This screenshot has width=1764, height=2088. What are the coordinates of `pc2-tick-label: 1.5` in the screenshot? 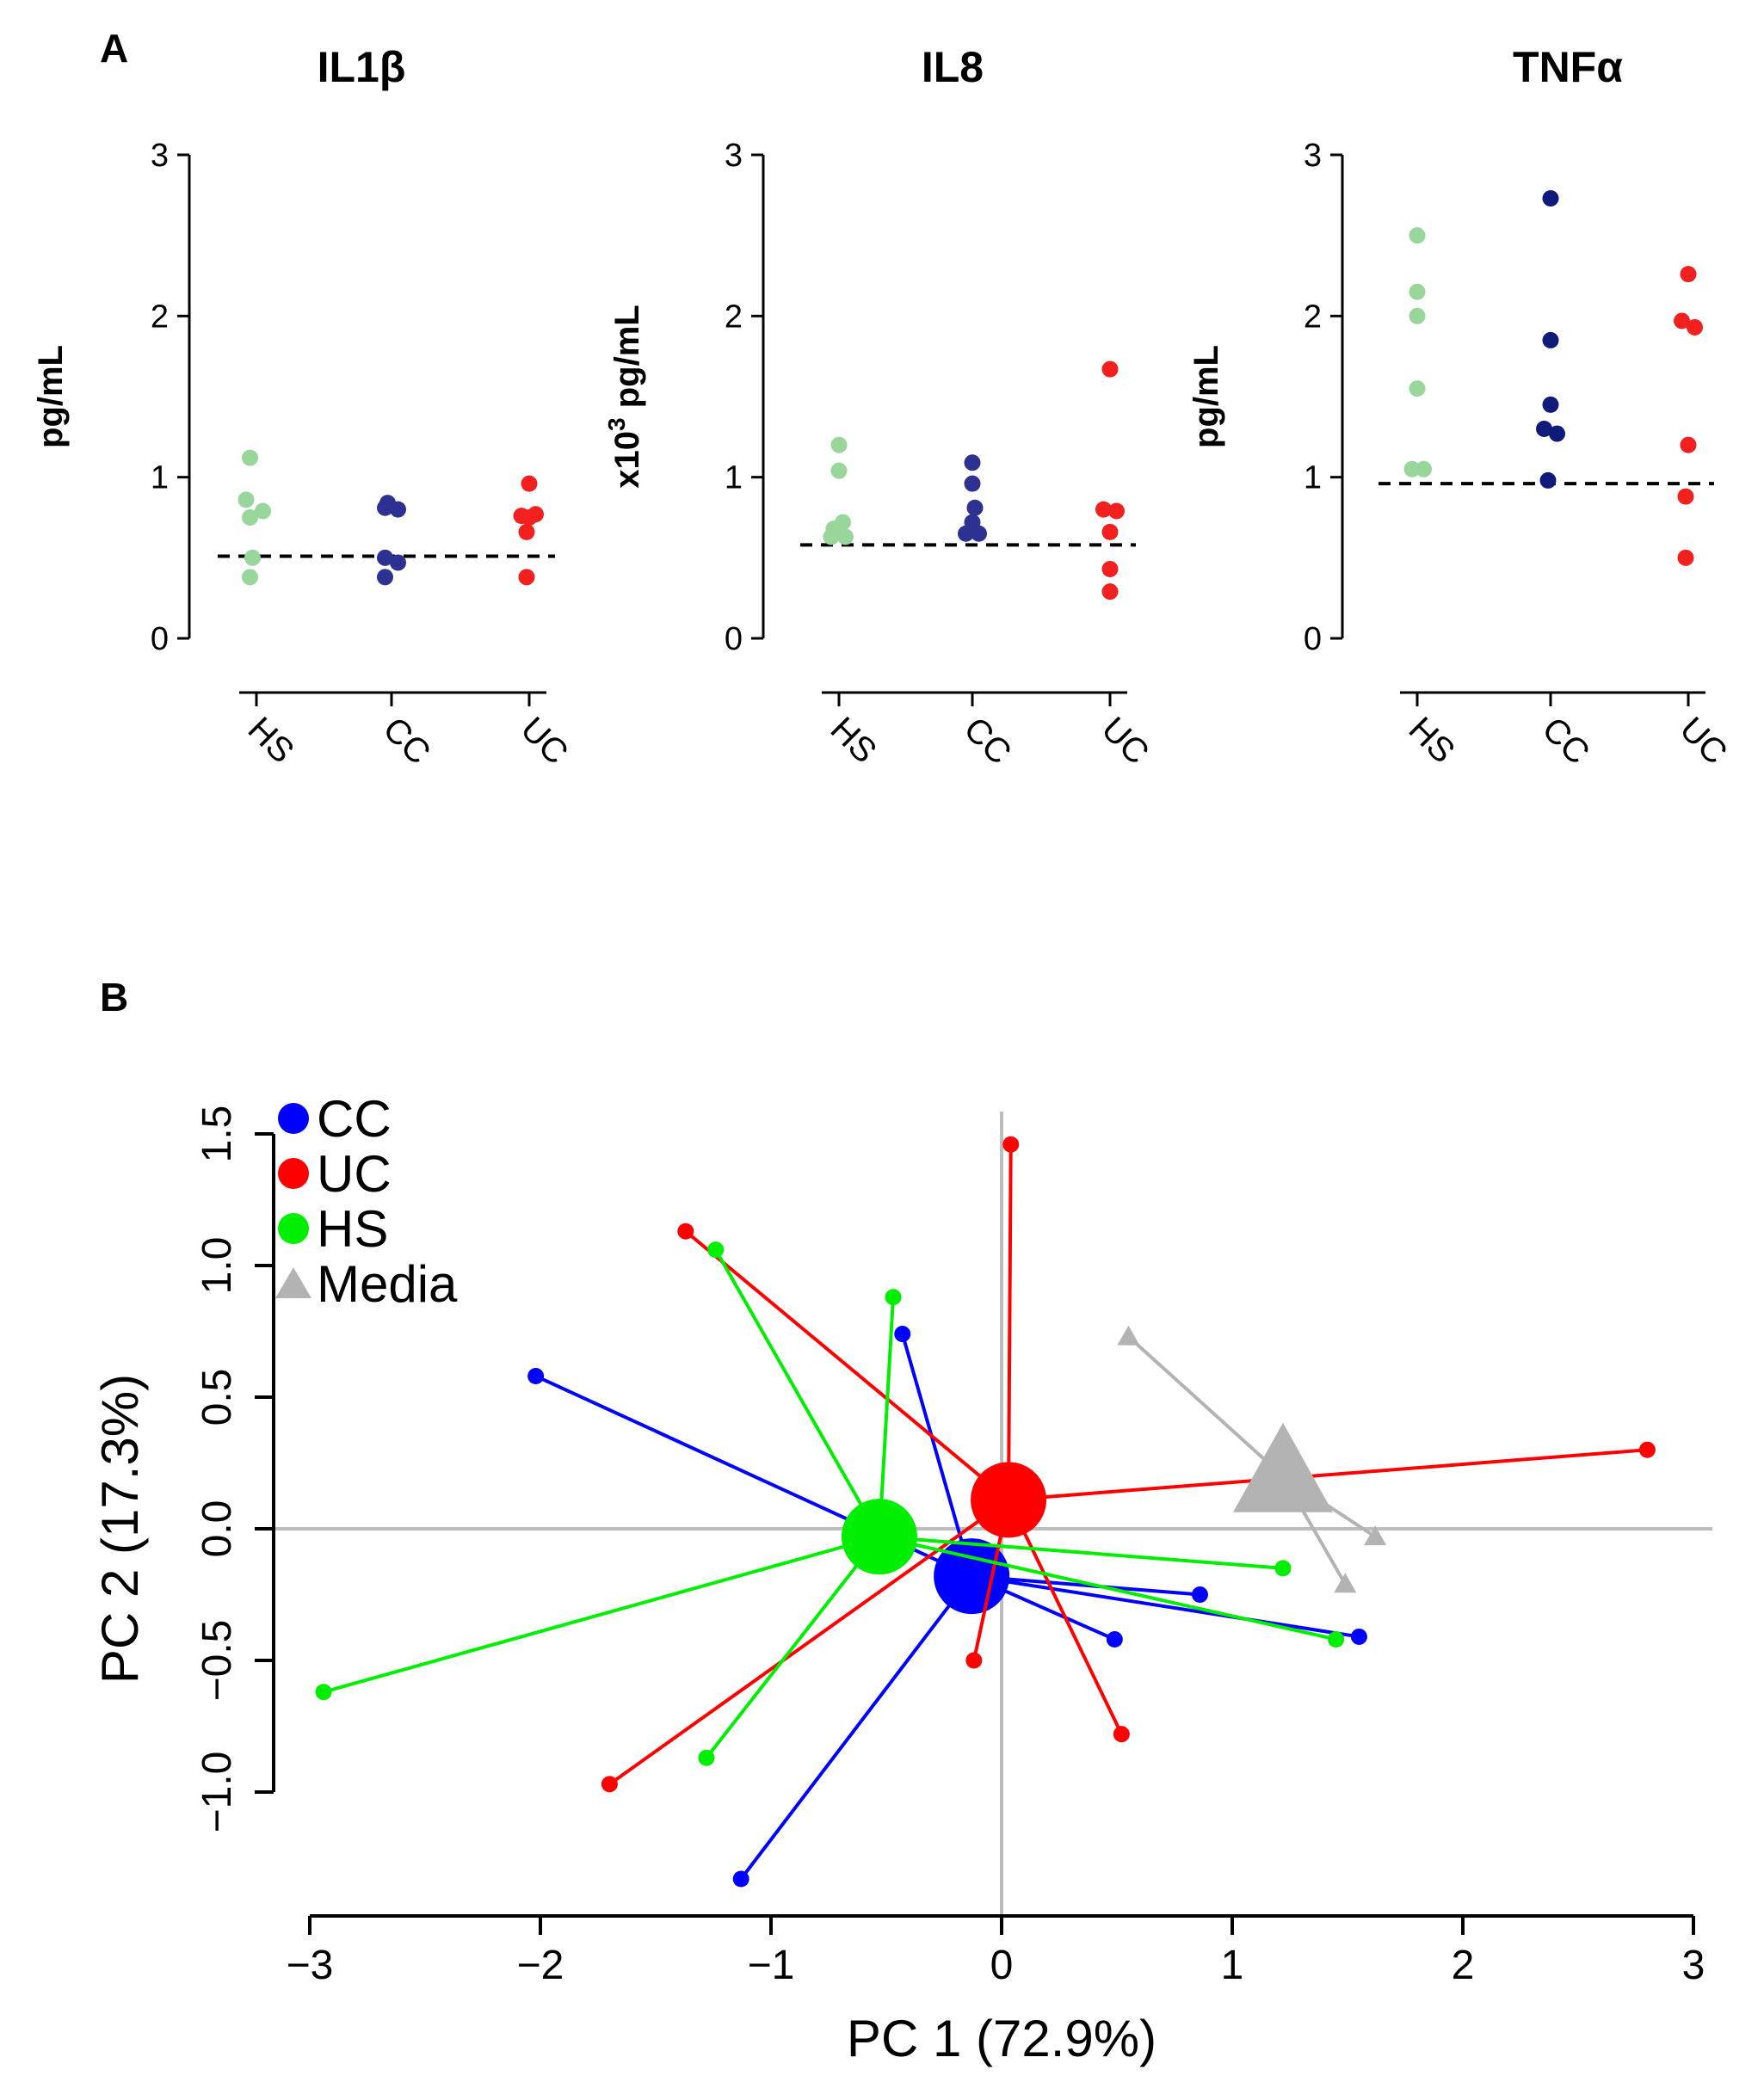 It's located at (217, 1134).